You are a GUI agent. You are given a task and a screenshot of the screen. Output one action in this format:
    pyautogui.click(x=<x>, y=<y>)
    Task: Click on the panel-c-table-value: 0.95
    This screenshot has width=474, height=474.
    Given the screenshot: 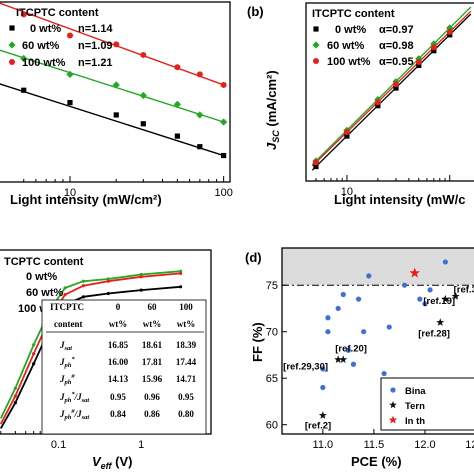 What is the action you would take?
    pyautogui.click(x=118, y=397)
    